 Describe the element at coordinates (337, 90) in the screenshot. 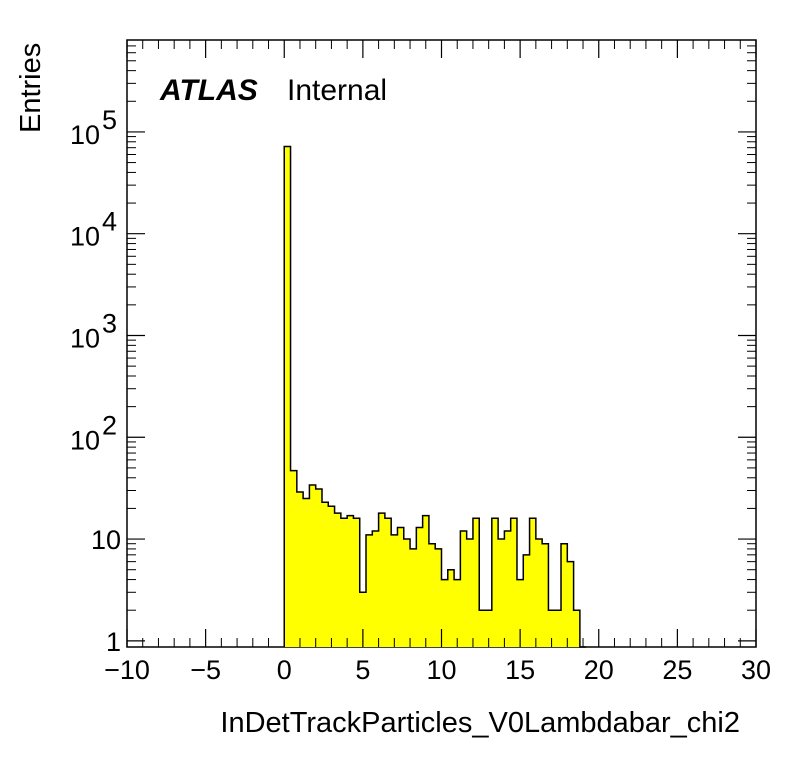

I see `internal-label: Internal` at that location.